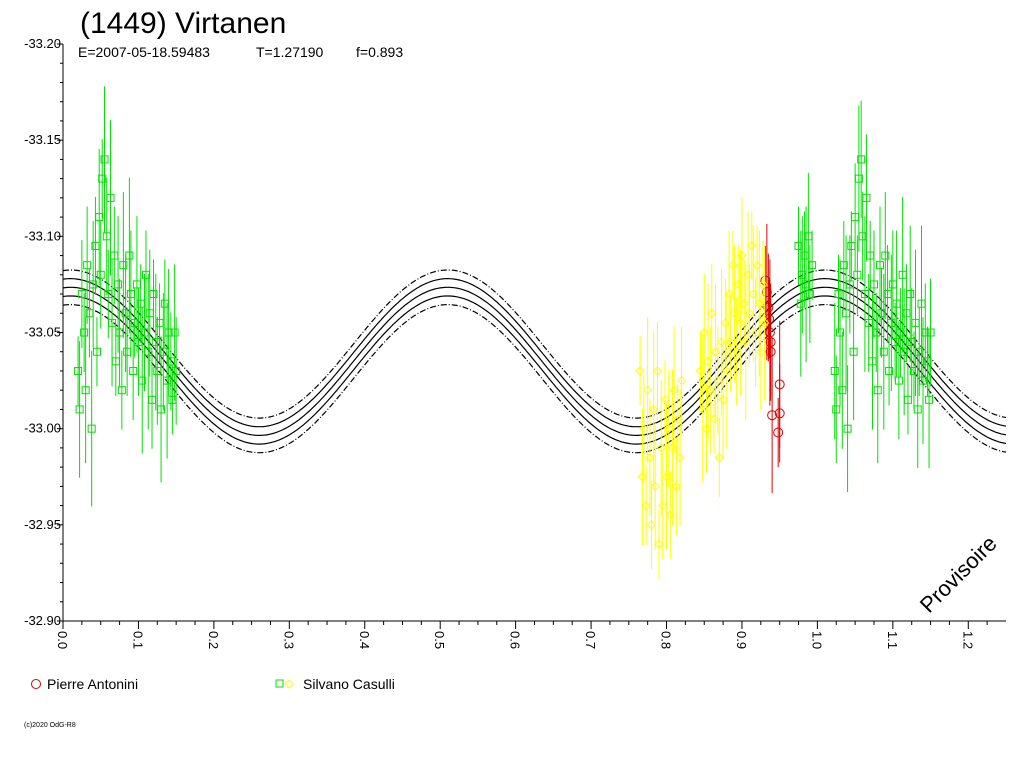 The image size is (1024, 768). What do you see at coordinates (967, 640) in the screenshot?
I see `x-tick-label: 1.2` at bounding box center [967, 640].